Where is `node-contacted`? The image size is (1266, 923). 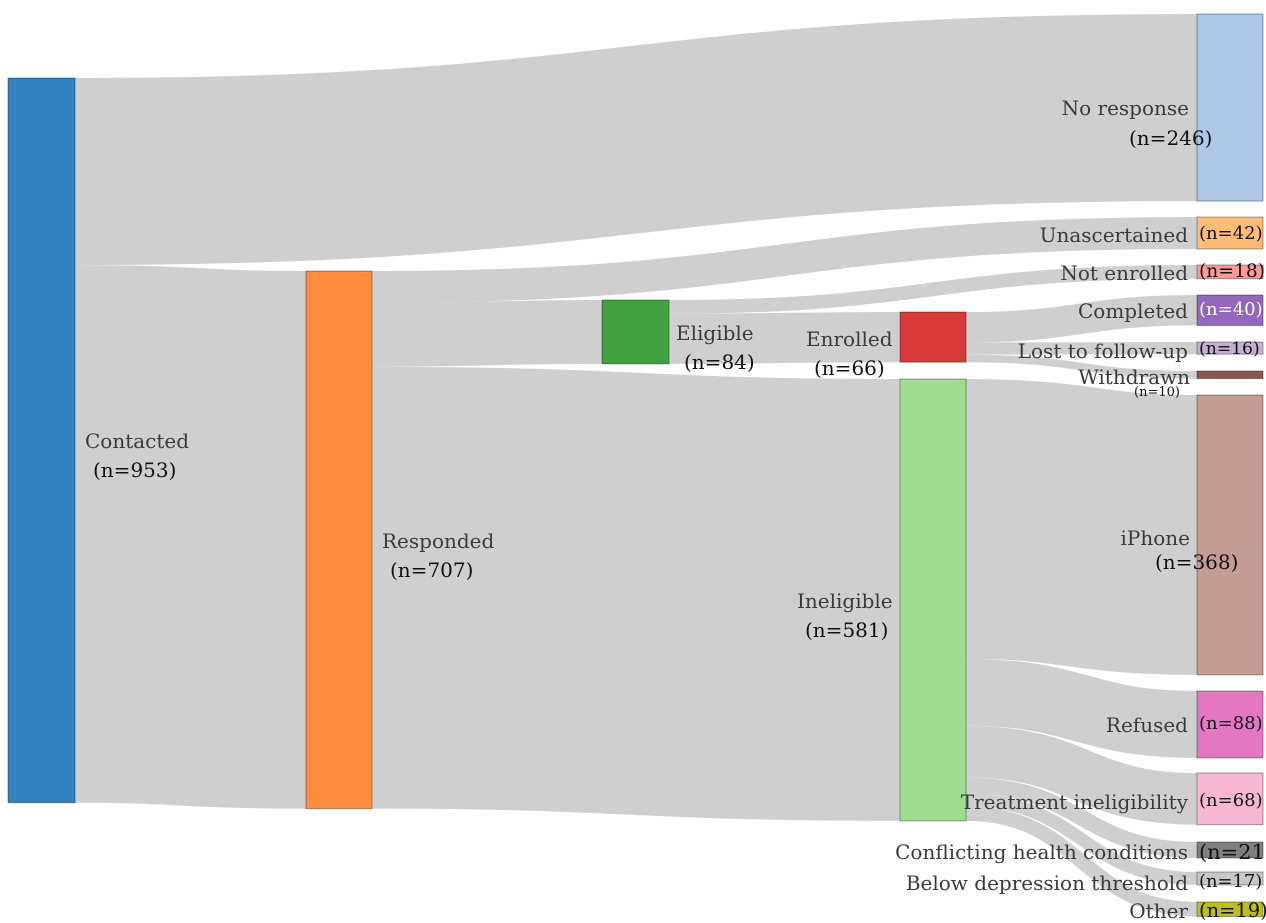 node-contacted is located at coordinates (41, 440).